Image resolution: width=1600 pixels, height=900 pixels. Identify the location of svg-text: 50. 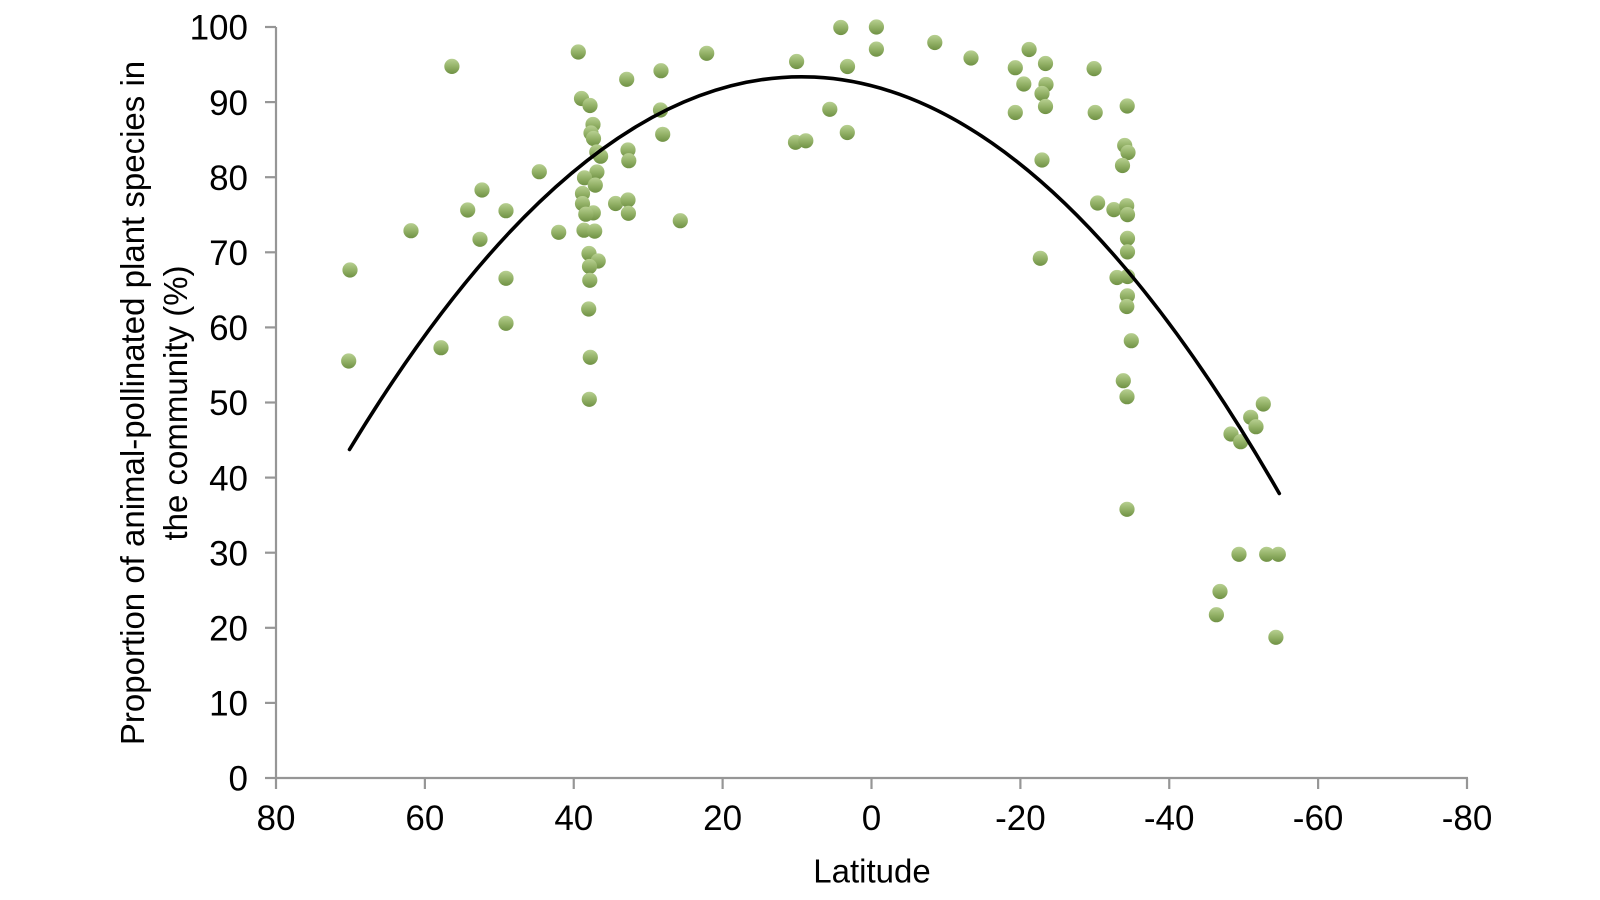
(228, 403).